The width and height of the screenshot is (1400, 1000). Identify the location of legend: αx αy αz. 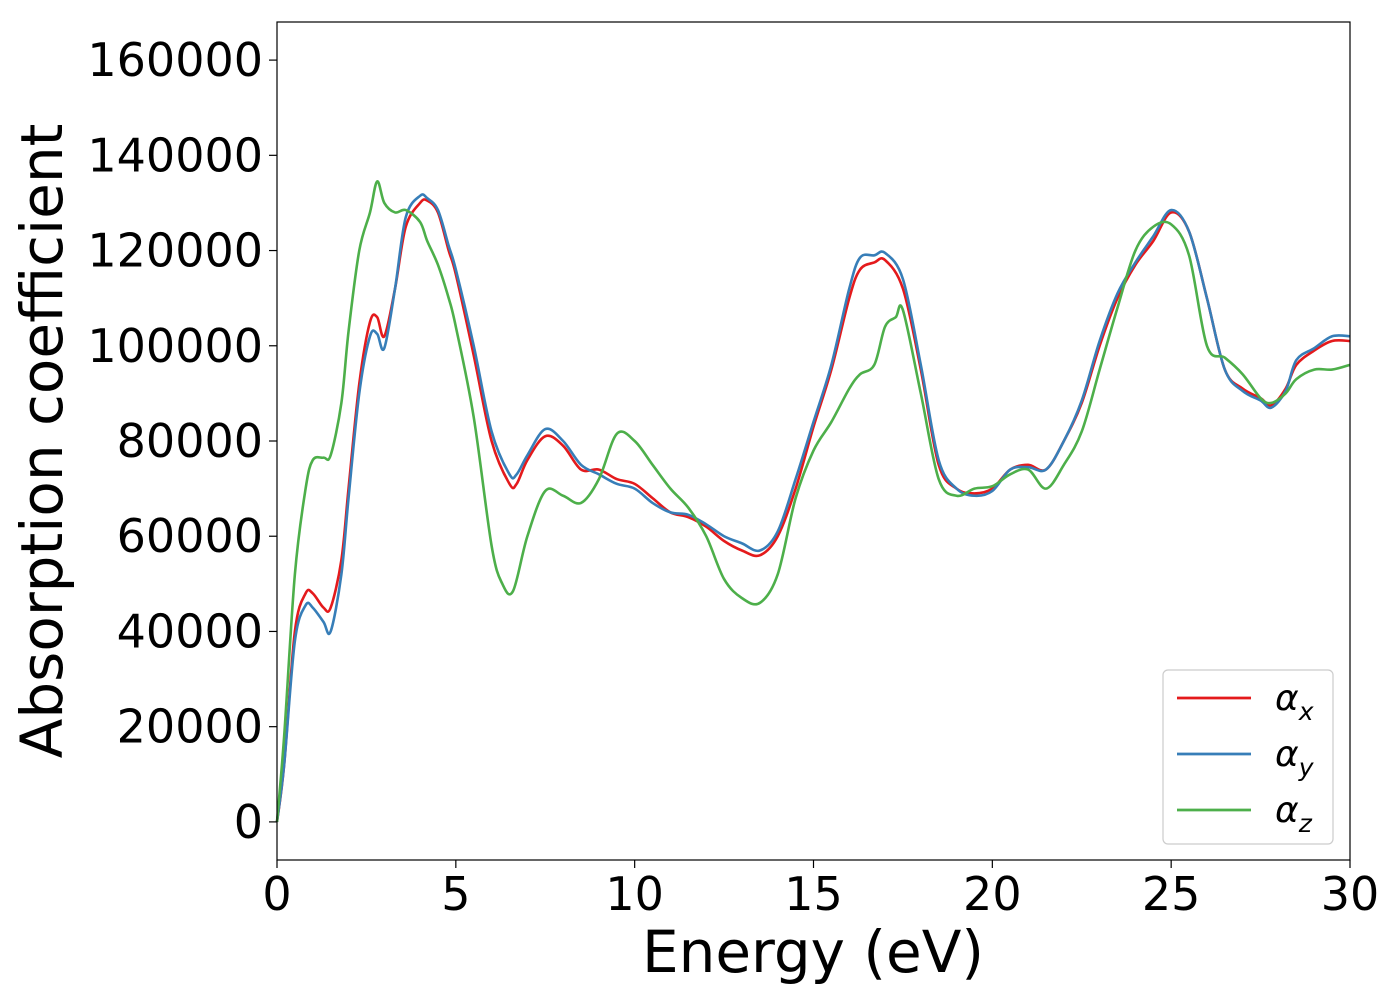
(1248, 757).